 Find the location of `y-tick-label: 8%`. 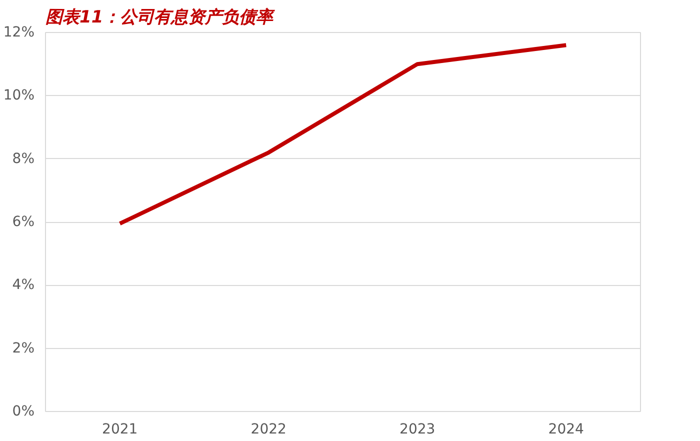

y-tick-label: 8% is located at coordinates (23, 158).